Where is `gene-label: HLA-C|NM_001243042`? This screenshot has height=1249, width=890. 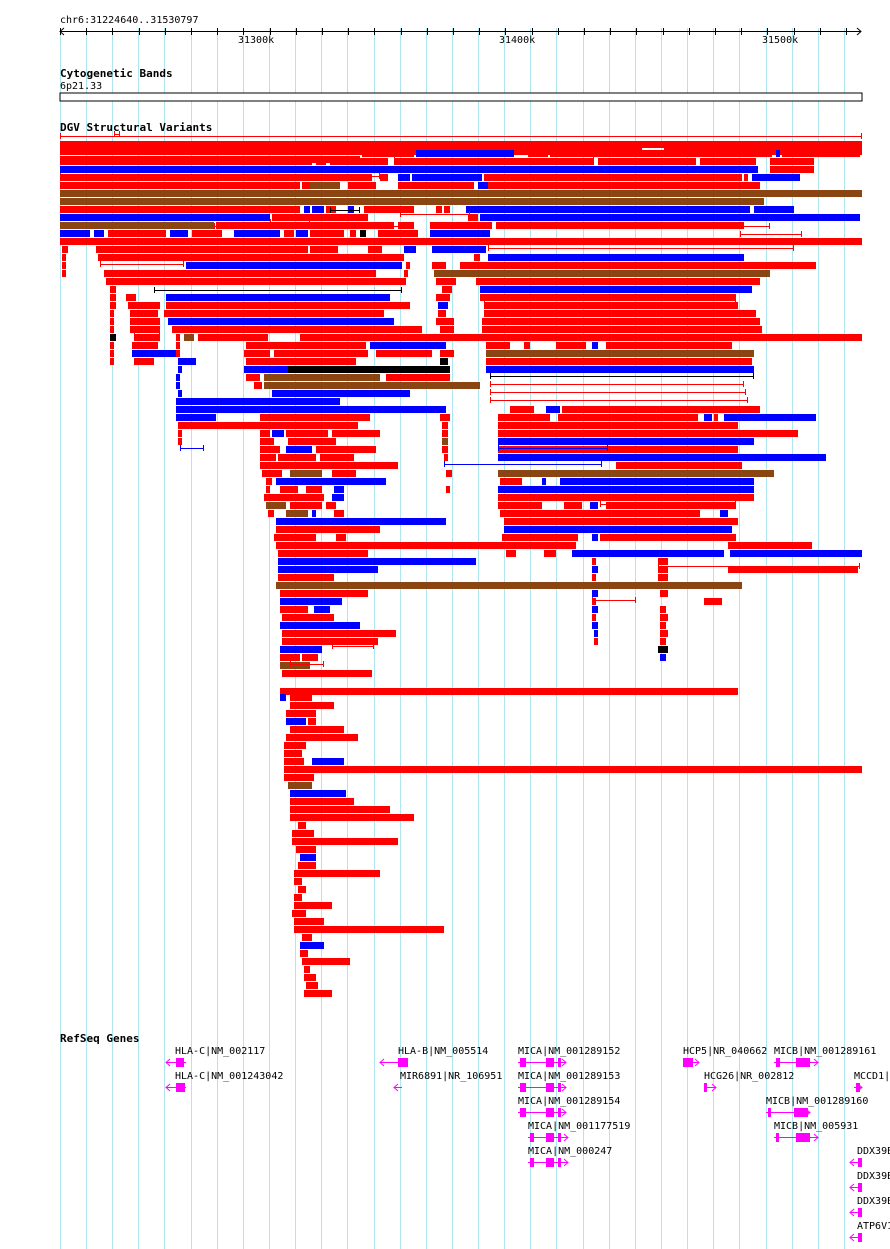
gene-label: HLA-C|NM_001243042 is located at coordinates (229, 1076).